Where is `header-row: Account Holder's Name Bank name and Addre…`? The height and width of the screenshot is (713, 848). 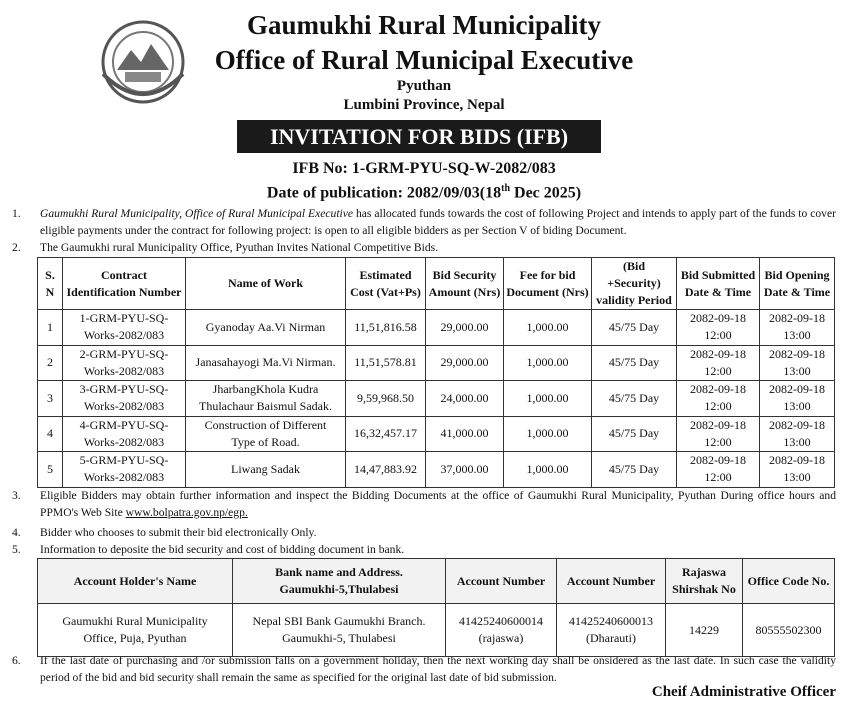
header-row: Account Holder's Name Bank name and Addre… is located at coordinates (436, 581).